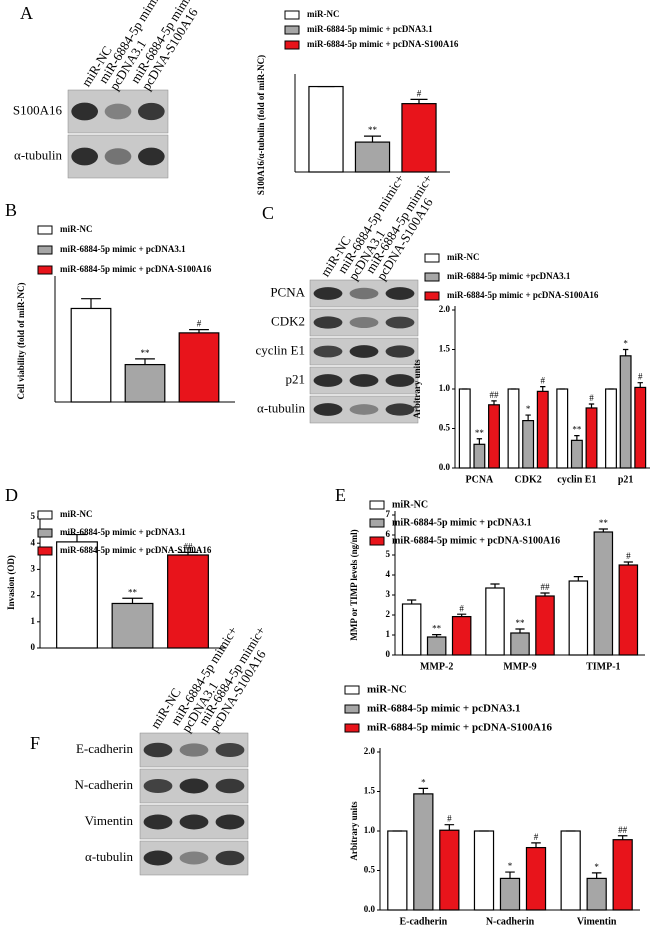  What do you see at coordinates (296, 378) in the screenshot?
I see `blot-row-label: p21` at bounding box center [296, 378].